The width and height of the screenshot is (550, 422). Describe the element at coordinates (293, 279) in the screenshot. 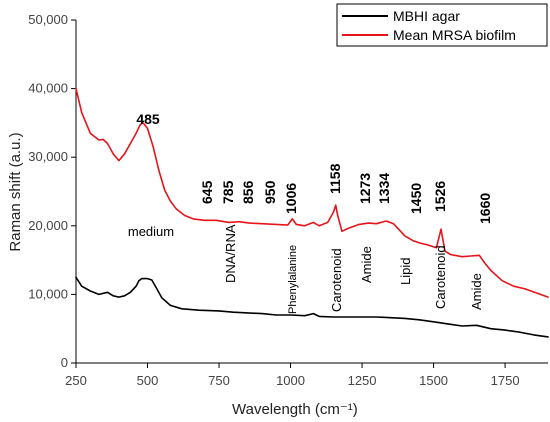

I see `assignment-label-phenylalanine: Phenylalanine` at that location.